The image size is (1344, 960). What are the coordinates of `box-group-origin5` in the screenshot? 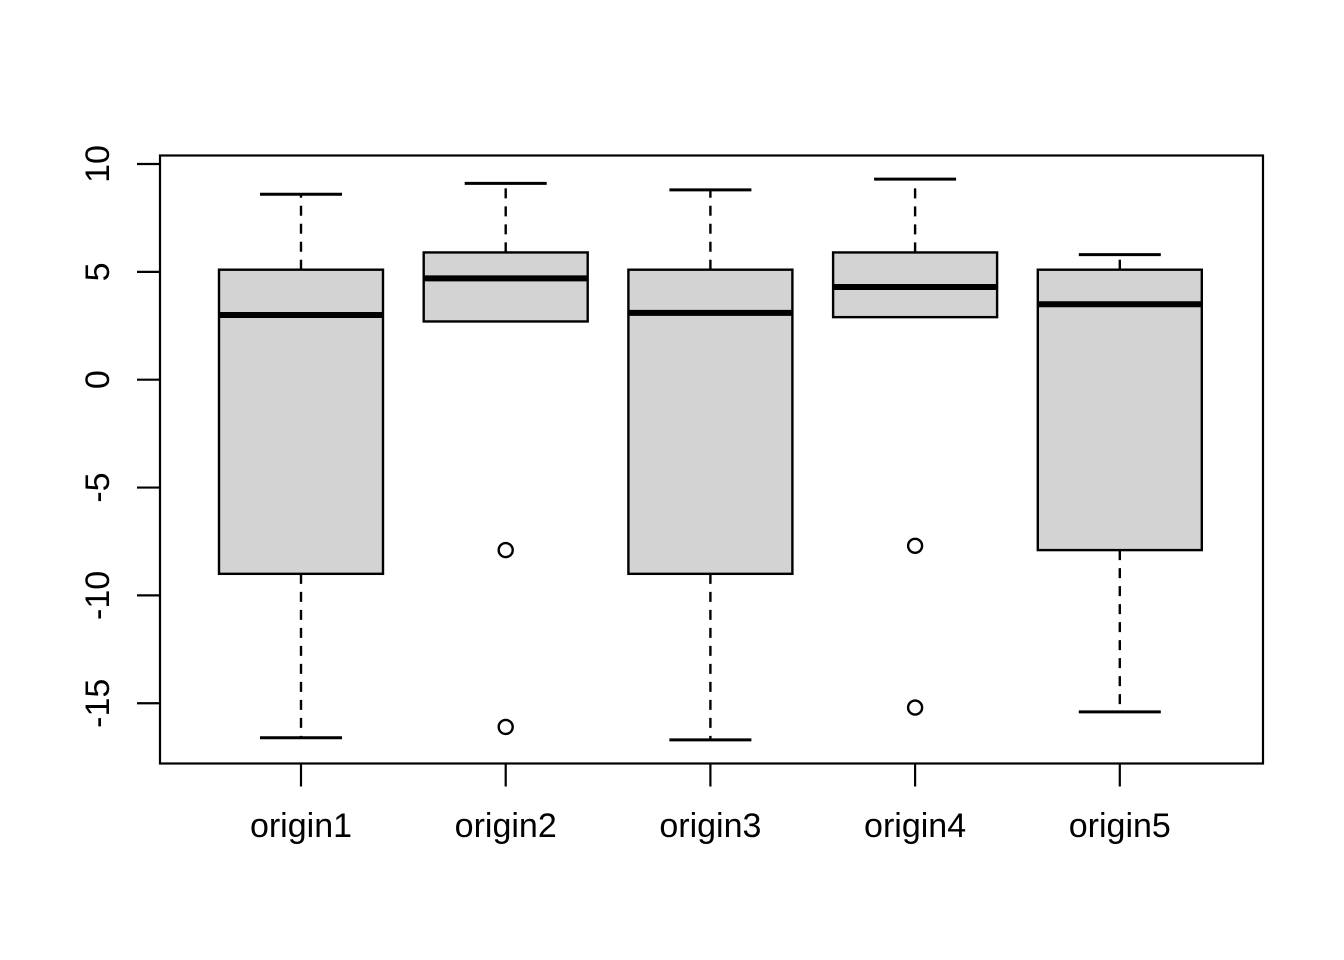 It's located at (1120, 483).